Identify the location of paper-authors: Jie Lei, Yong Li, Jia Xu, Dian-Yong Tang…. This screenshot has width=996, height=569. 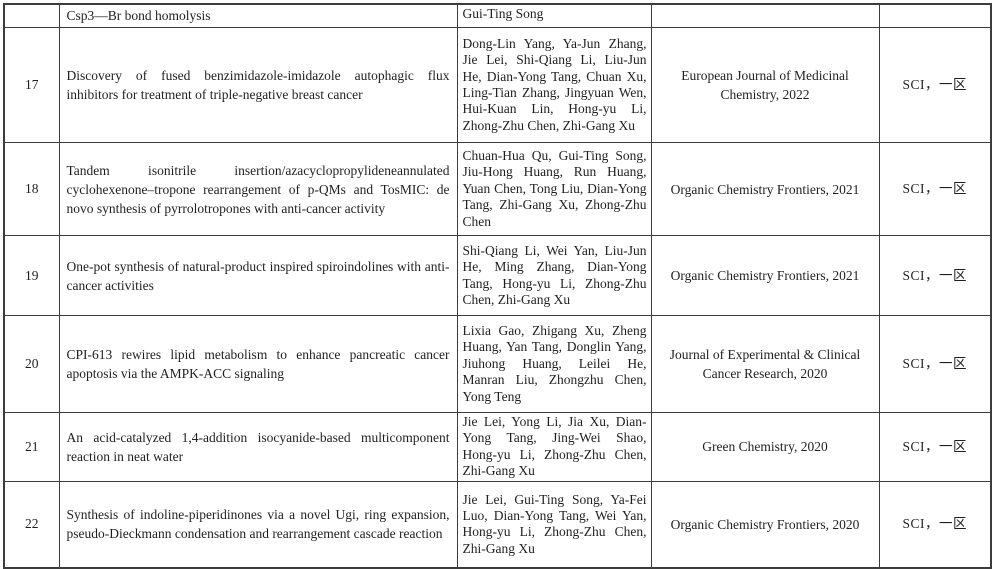
(554, 447).